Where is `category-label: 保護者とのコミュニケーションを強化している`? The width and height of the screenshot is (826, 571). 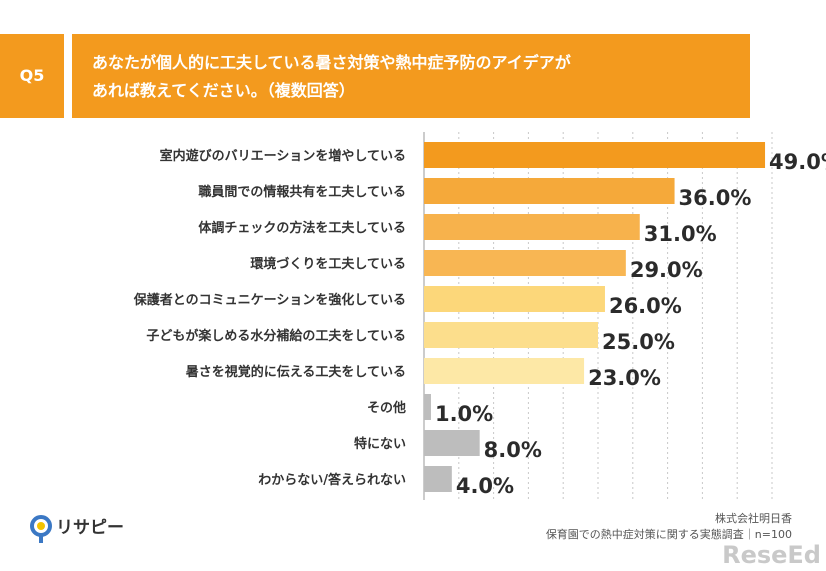 category-label: 保護者とのコミュニケーションを強化している is located at coordinates (269, 300).